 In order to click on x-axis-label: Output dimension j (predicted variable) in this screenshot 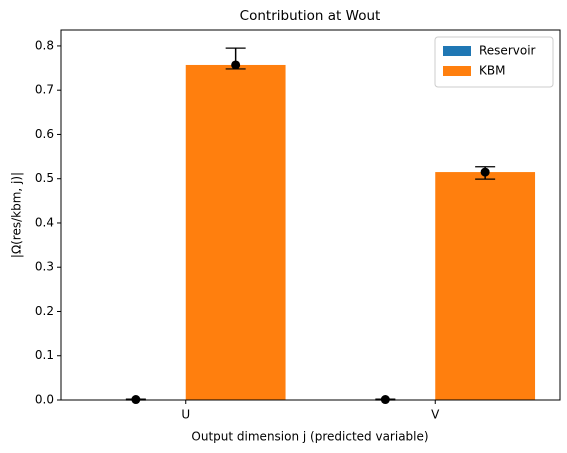, I will do `click(309, 437)`.